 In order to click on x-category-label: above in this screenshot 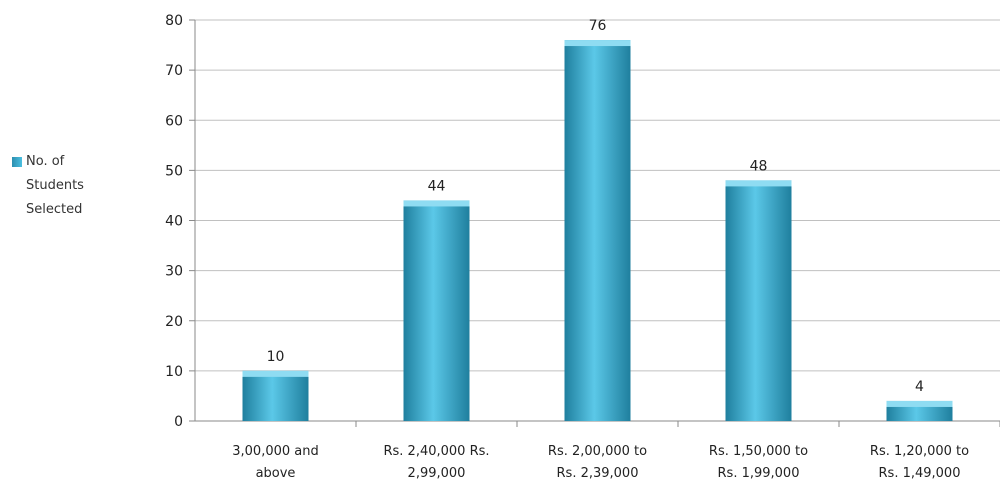, I will do `click(276, 473)`.